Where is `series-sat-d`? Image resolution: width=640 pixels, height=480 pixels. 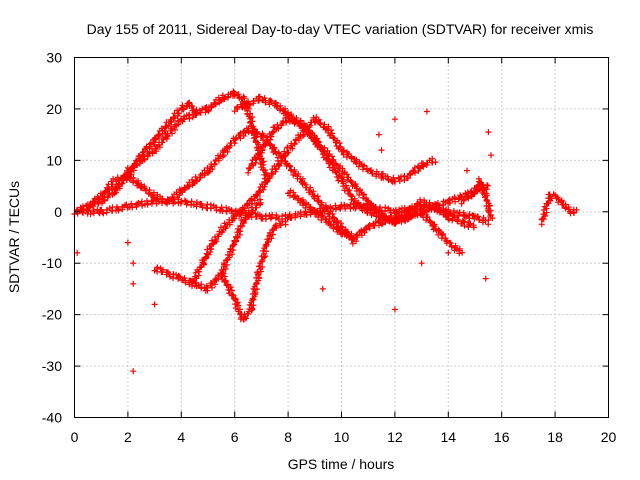
series-sat-d is located at coordinates (253, 270).